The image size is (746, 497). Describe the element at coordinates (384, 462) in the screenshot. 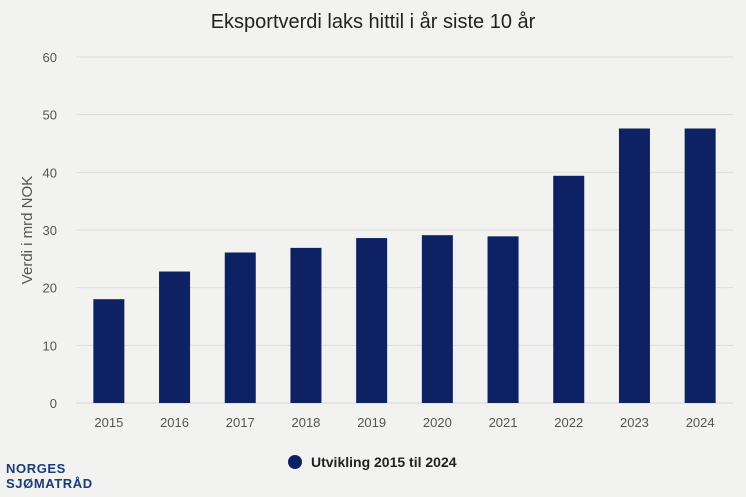

I see `legend-label: Utvikling 2015 til 2024` at that location.